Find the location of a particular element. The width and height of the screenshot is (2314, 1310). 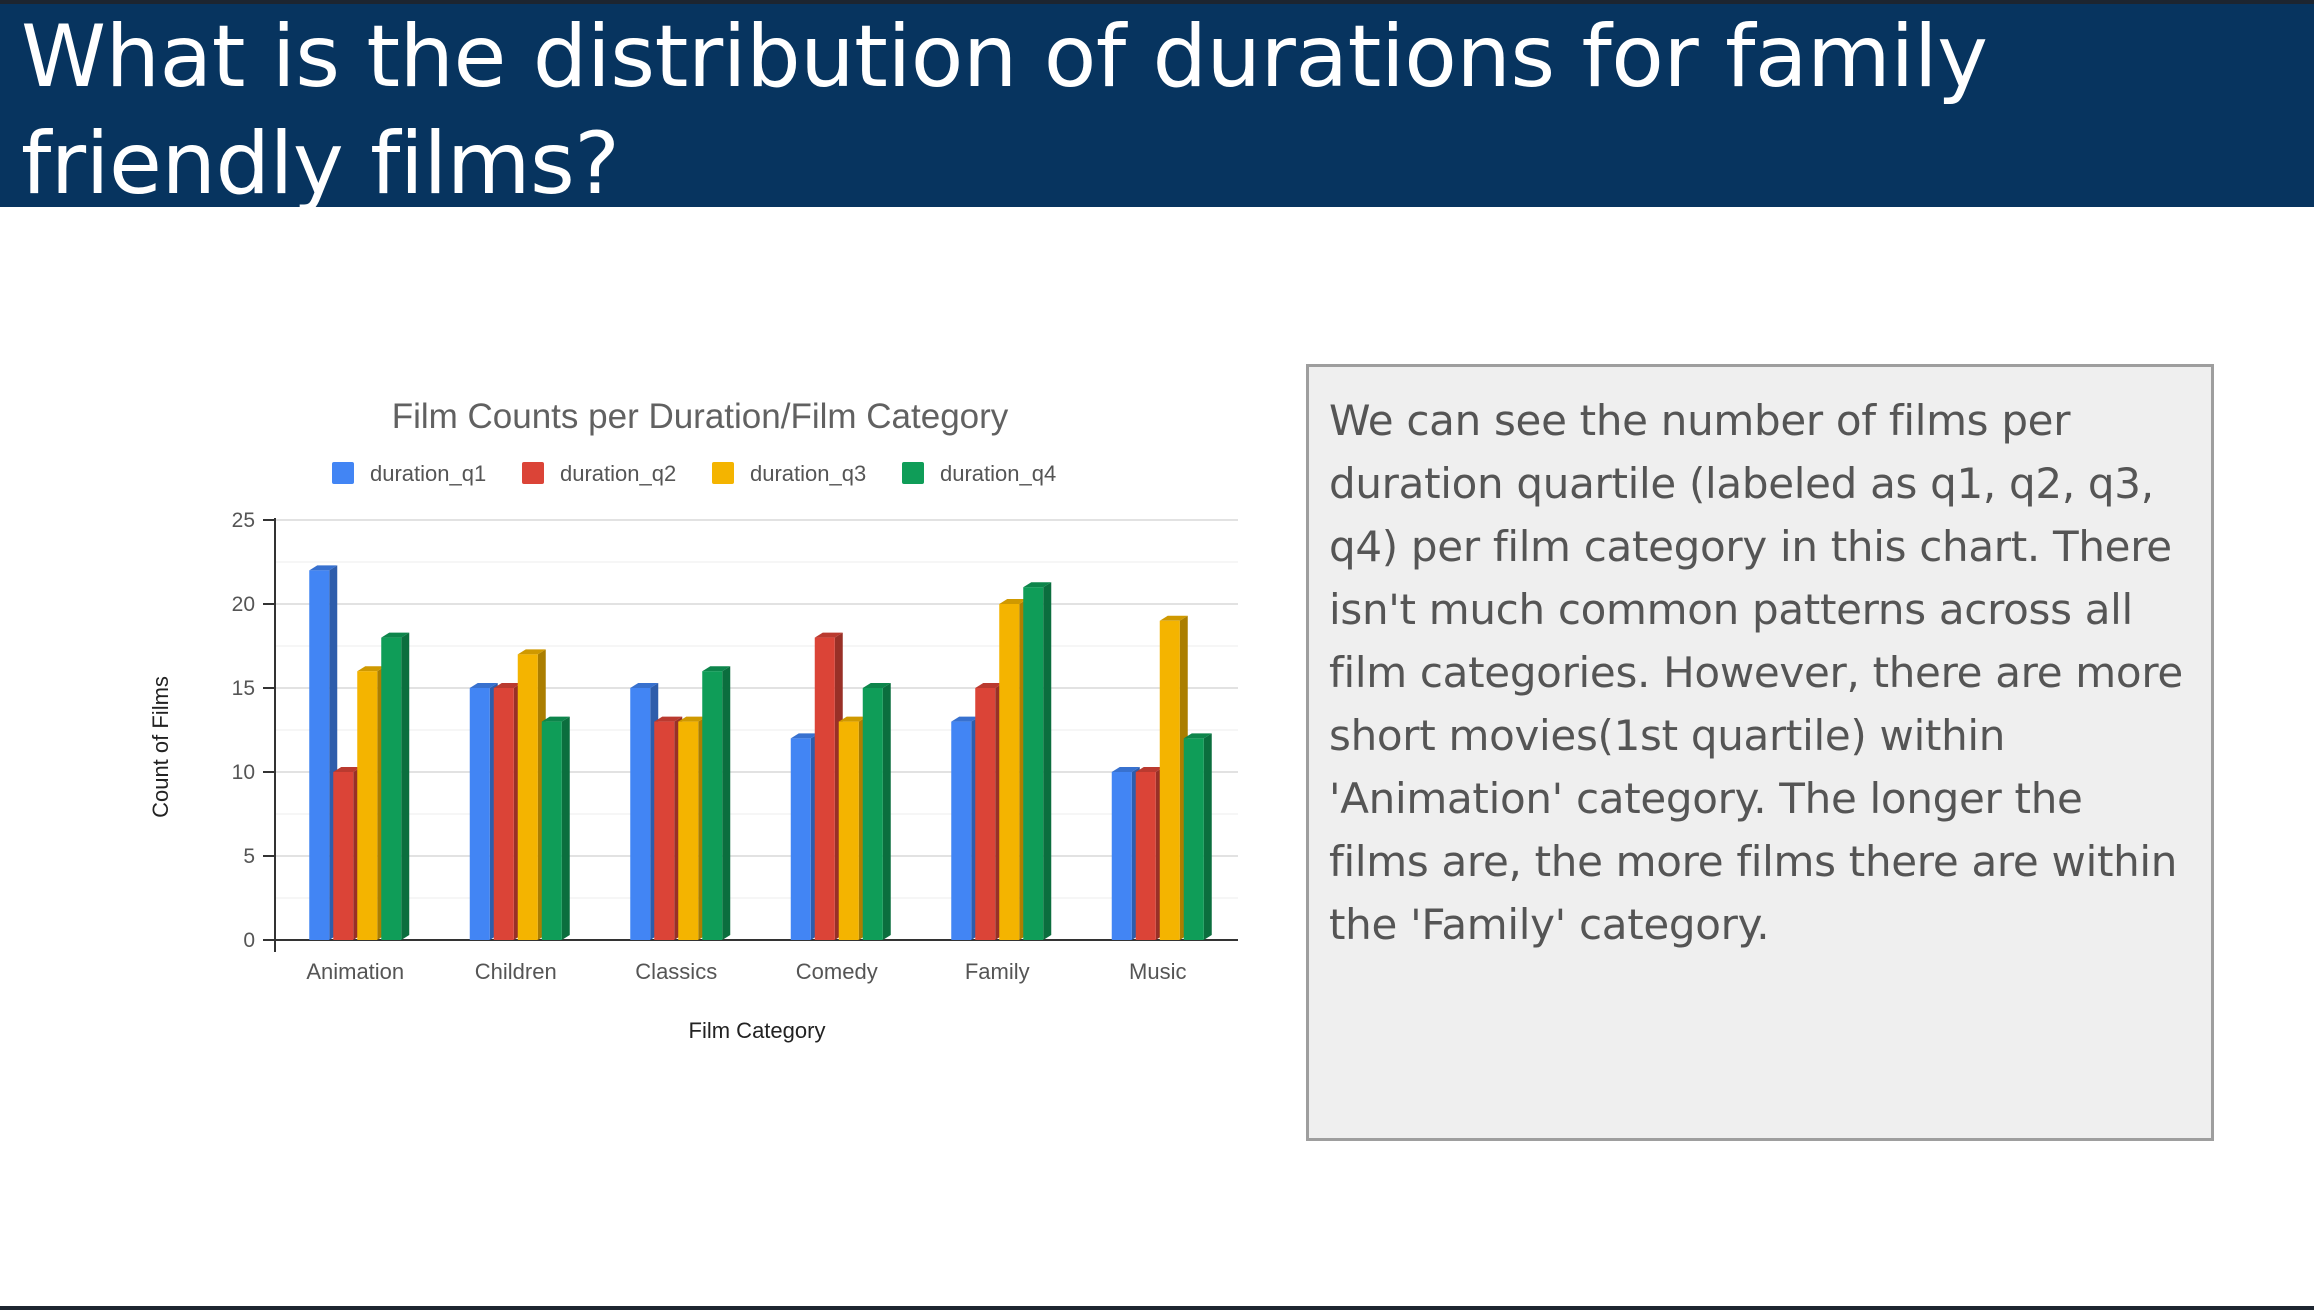

bar-comedy-duration_q1 is located at coordinates (804, 836).